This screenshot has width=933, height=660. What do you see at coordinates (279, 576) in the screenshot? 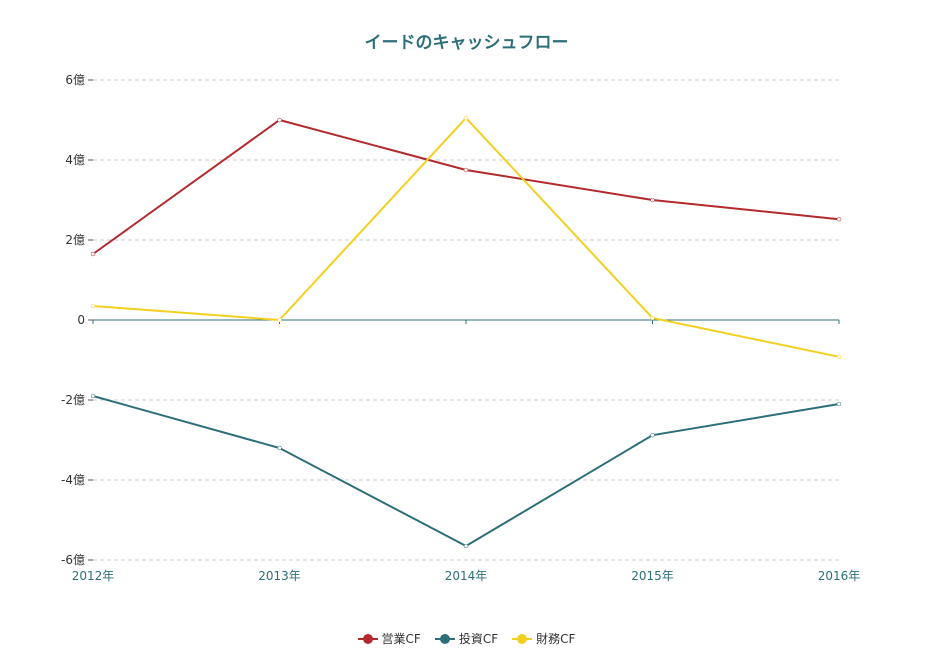
I see `x-tick-label: 2013年` at bounding box center [279, 576].